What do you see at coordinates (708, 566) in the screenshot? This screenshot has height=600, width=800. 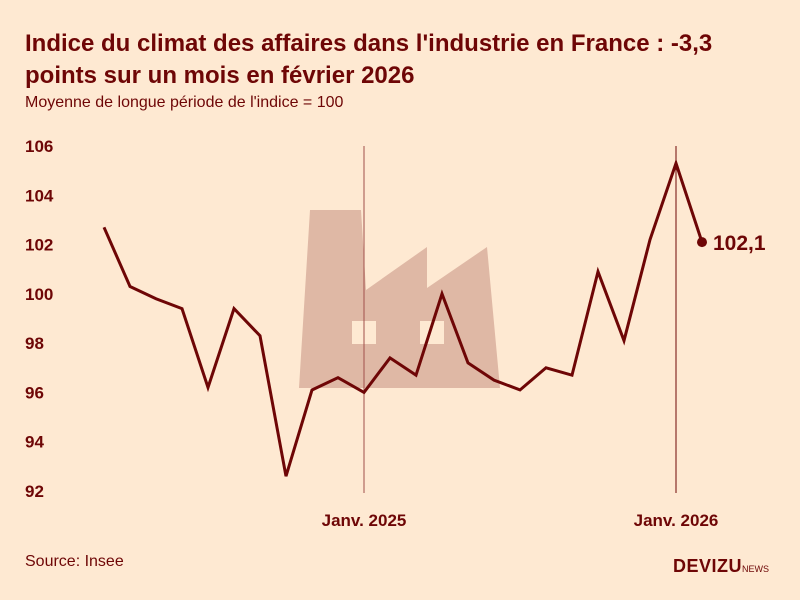 I see `logo-main: DEVIZU` at bounding box center [708, 566].